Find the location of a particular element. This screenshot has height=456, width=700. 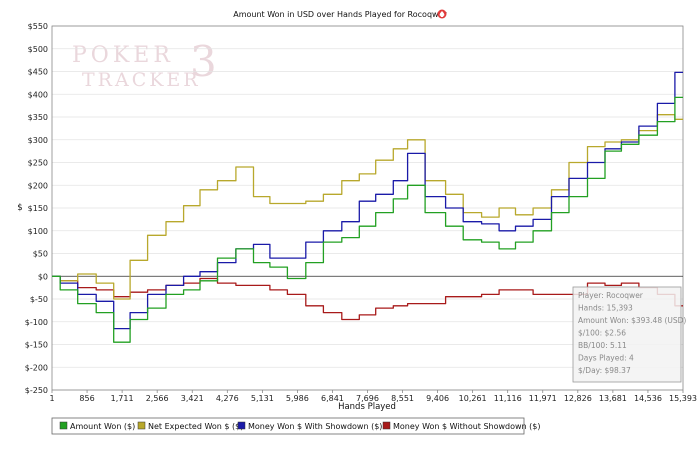

info-line: Amount Won: $393.48 (USD) is located at coordinates (632, 320).